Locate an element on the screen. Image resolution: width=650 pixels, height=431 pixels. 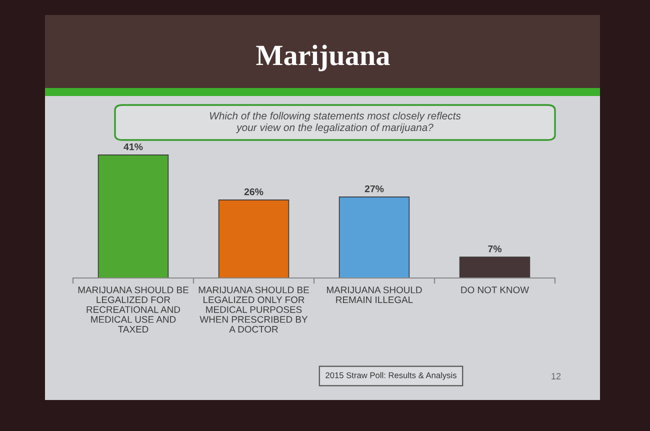
text: 2015 Straw Poll: Results & Analysis is located at coordinates (391, 376).